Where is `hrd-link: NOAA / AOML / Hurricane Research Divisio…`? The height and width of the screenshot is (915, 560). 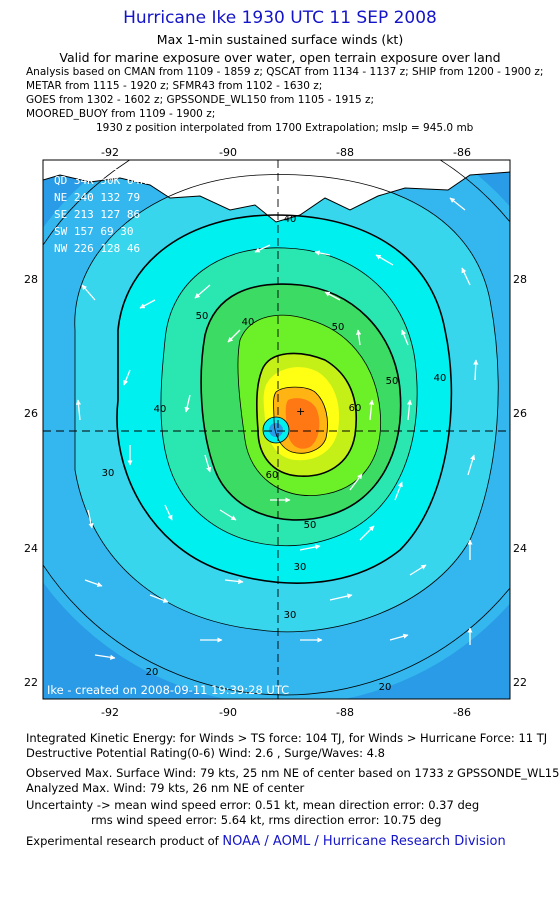 hrd-link: NOAA / AOML / Hurricane Research Divisio… is located at coordinates (364, 841).